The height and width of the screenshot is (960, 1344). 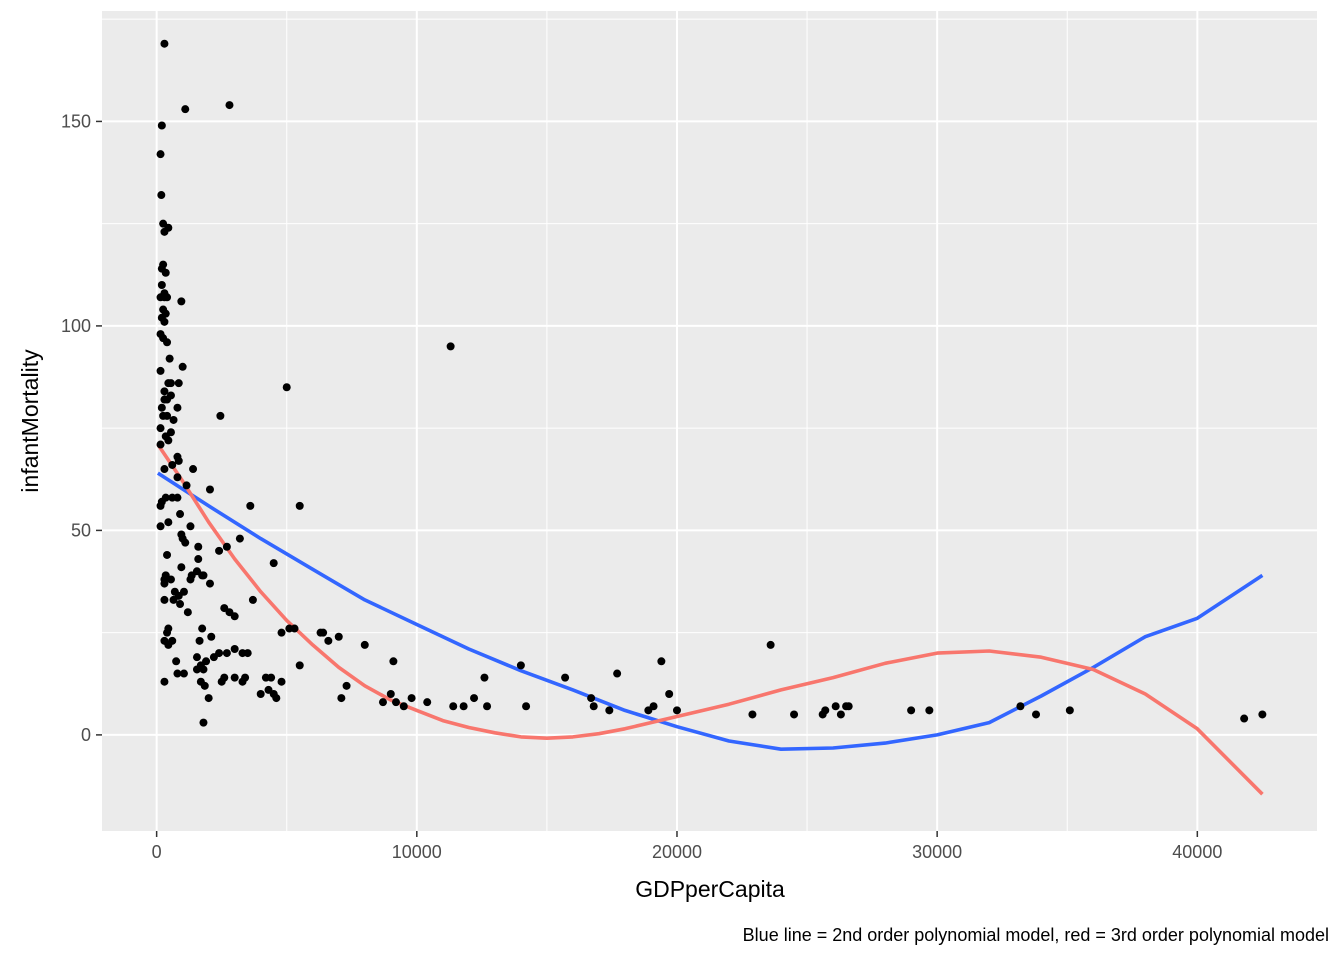 I want to click on x-axis-title: GDPperCapita, so click(x=710, y=889).